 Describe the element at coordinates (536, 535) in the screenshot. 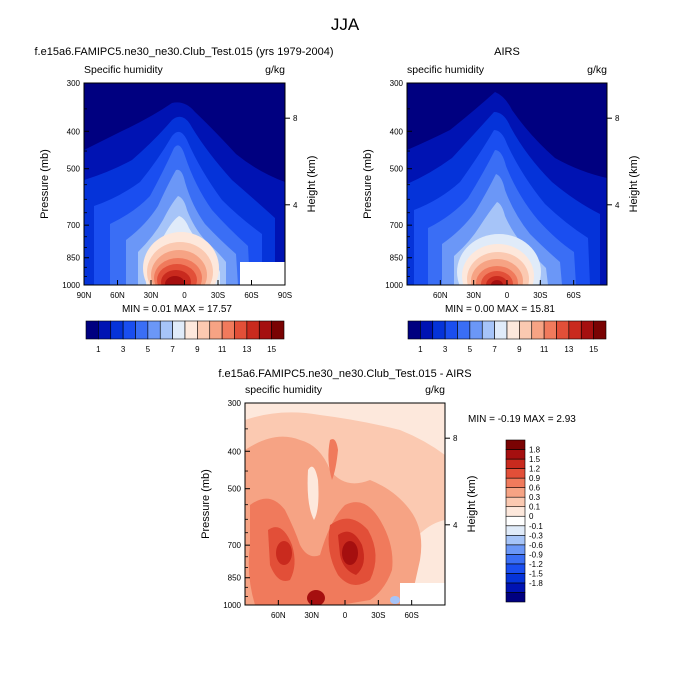

I see `colorbar-label: -0.3` at that location.